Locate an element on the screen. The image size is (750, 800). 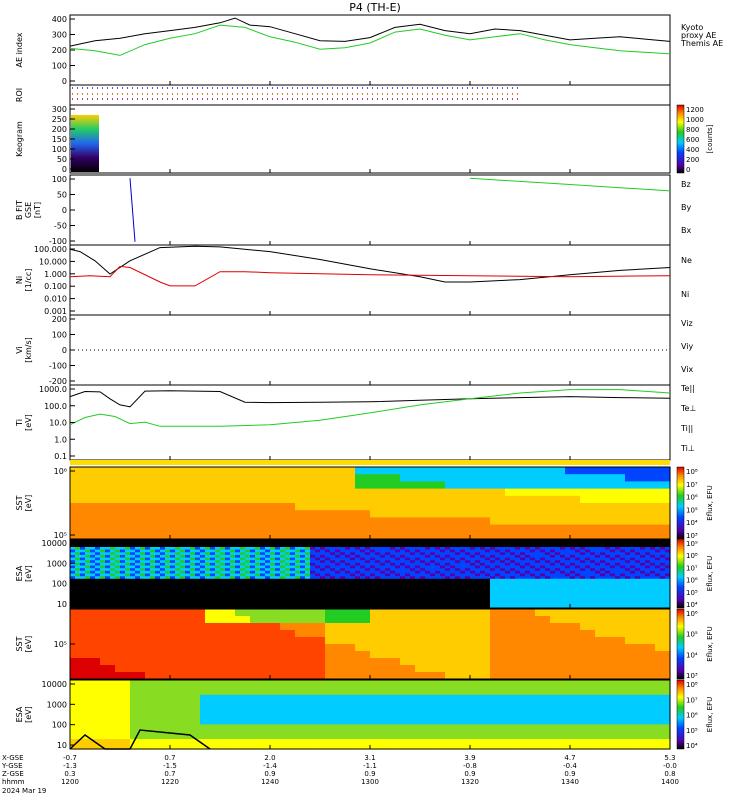
series-ne is located at coordinates (370, 276).